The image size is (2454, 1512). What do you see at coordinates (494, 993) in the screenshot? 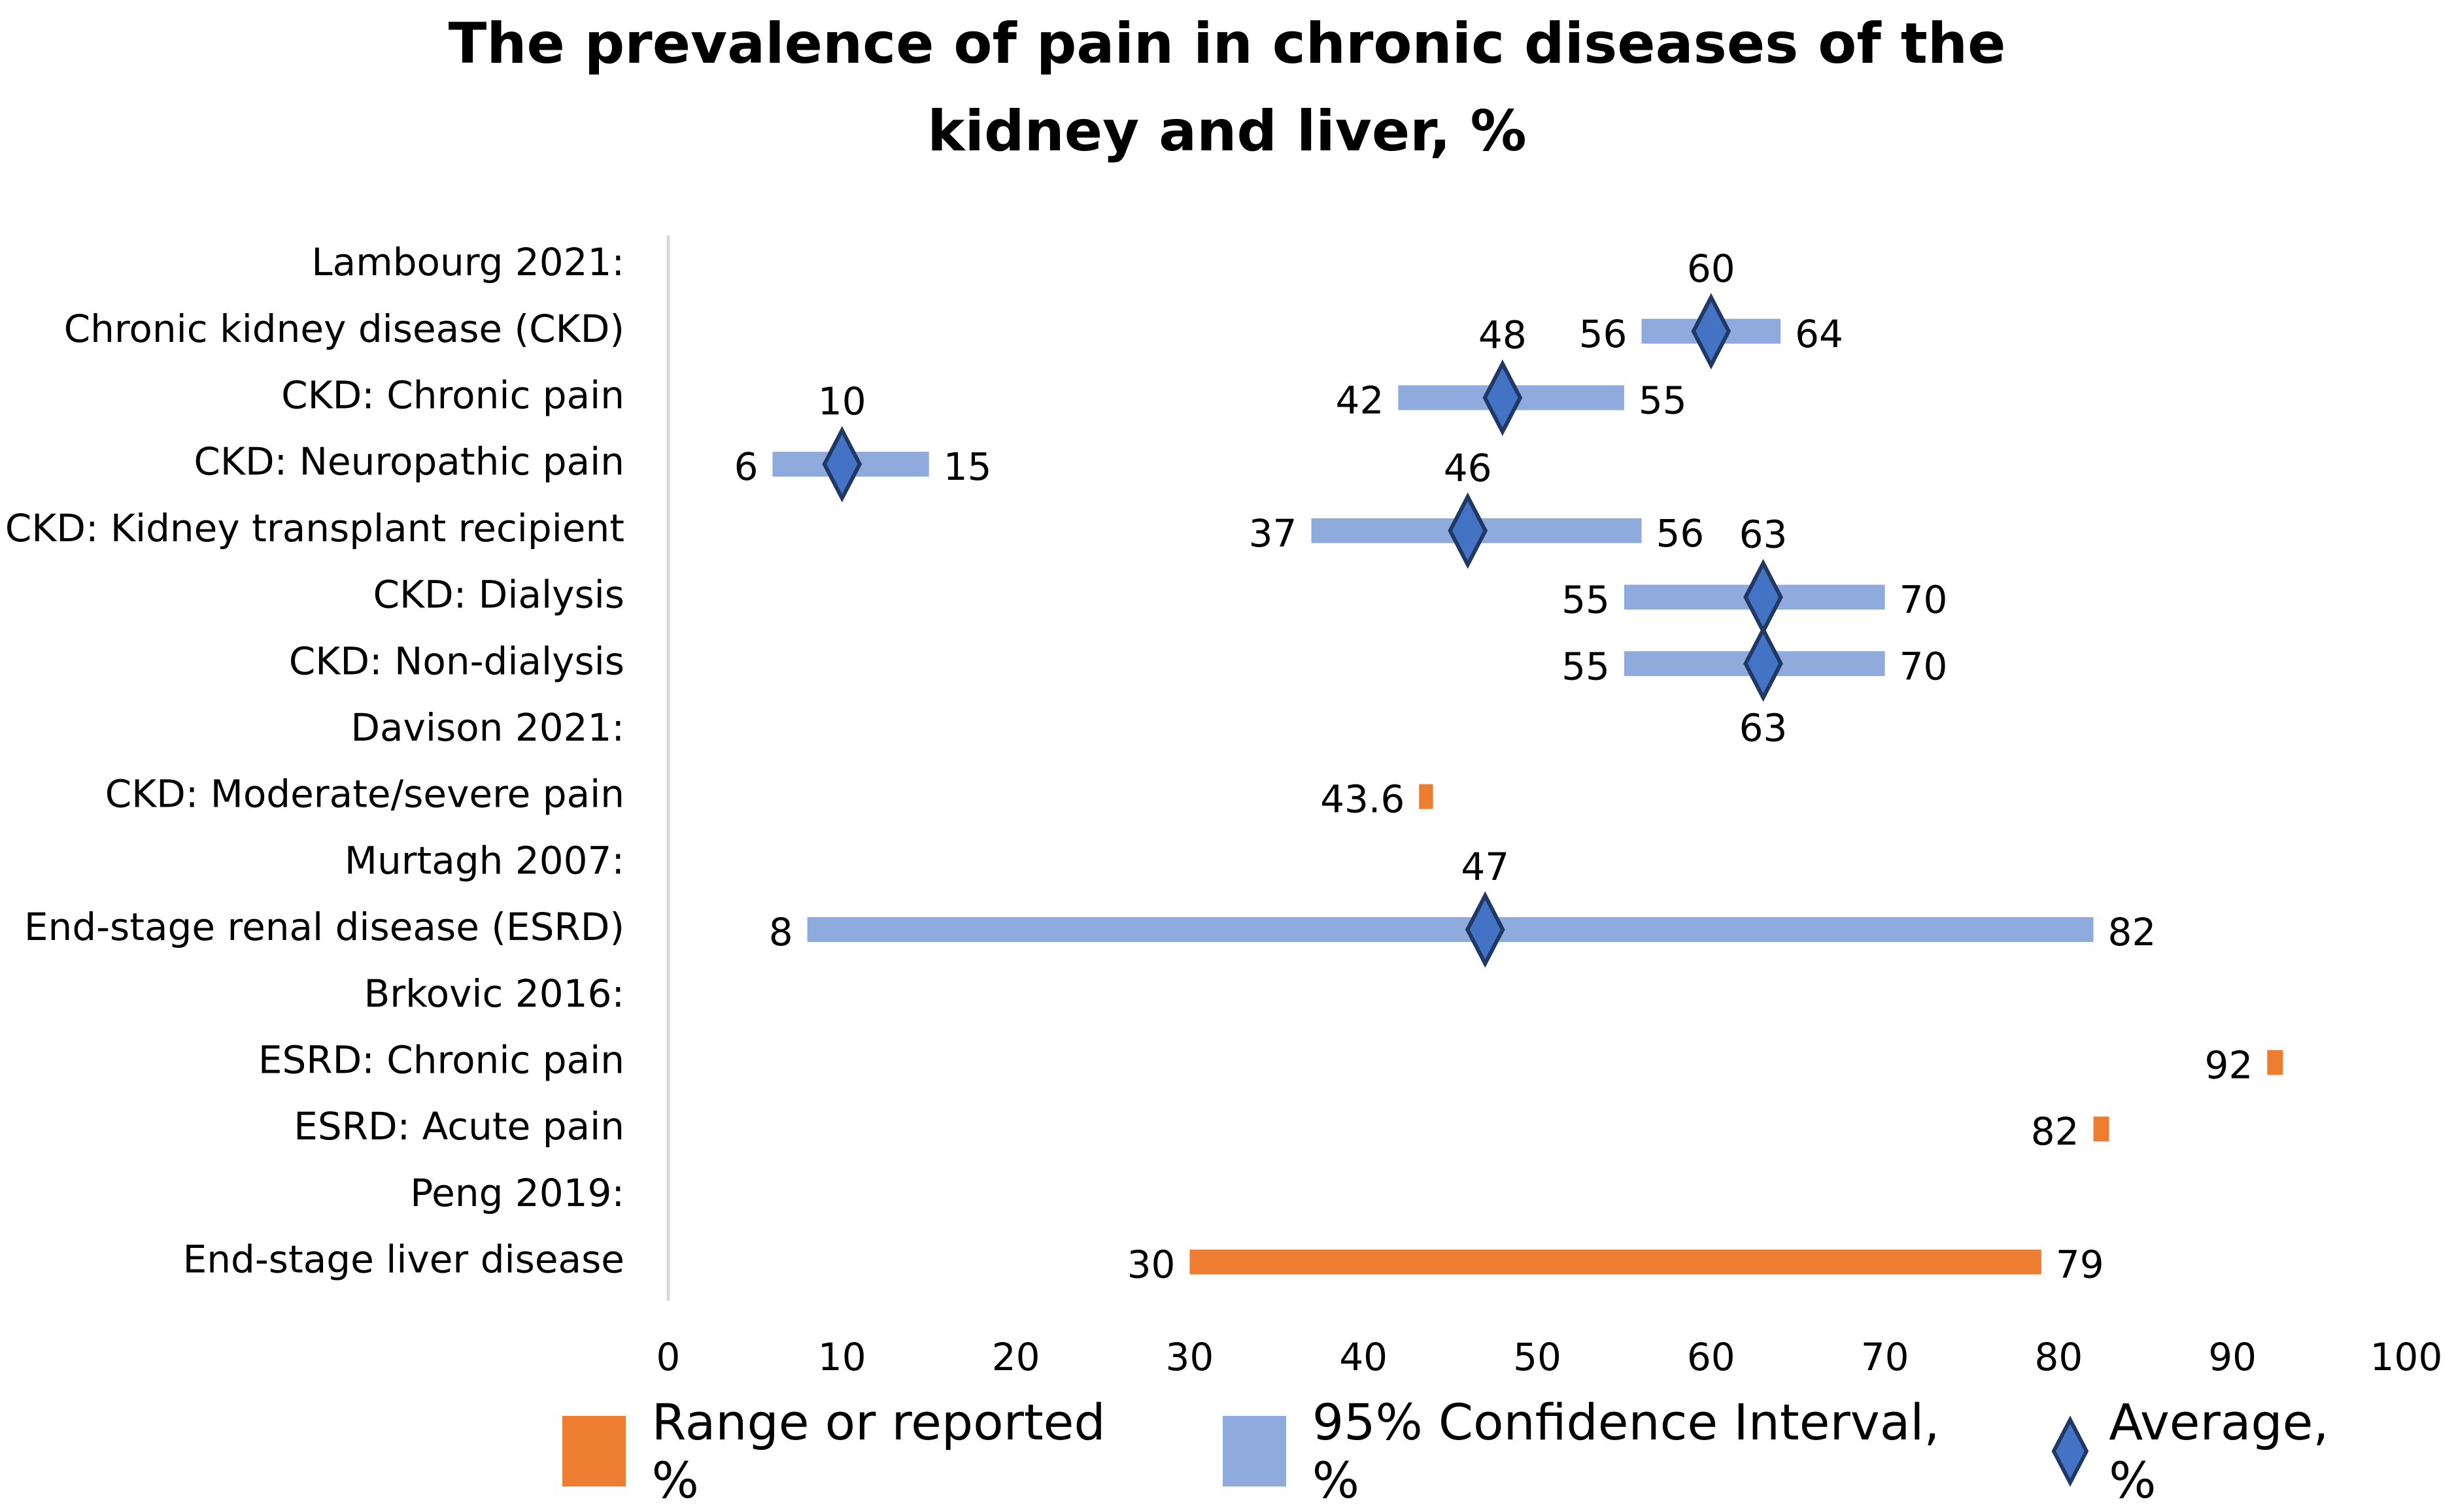
I see `category-label-11: Brkovic 2016:` at bounding box center [494, 993].